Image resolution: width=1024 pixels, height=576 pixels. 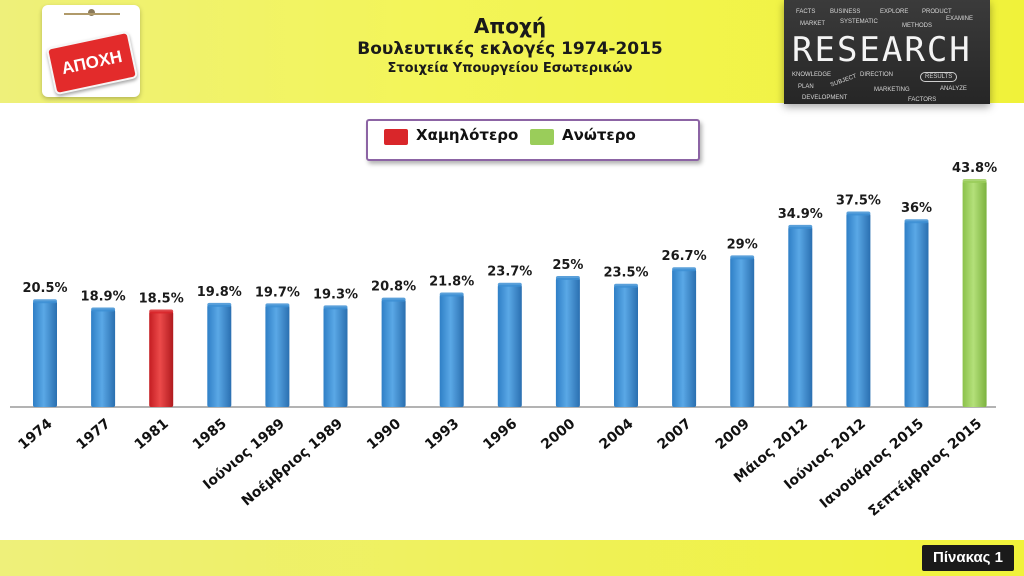 I want to click on footer-band, so click(x=512, y=558).